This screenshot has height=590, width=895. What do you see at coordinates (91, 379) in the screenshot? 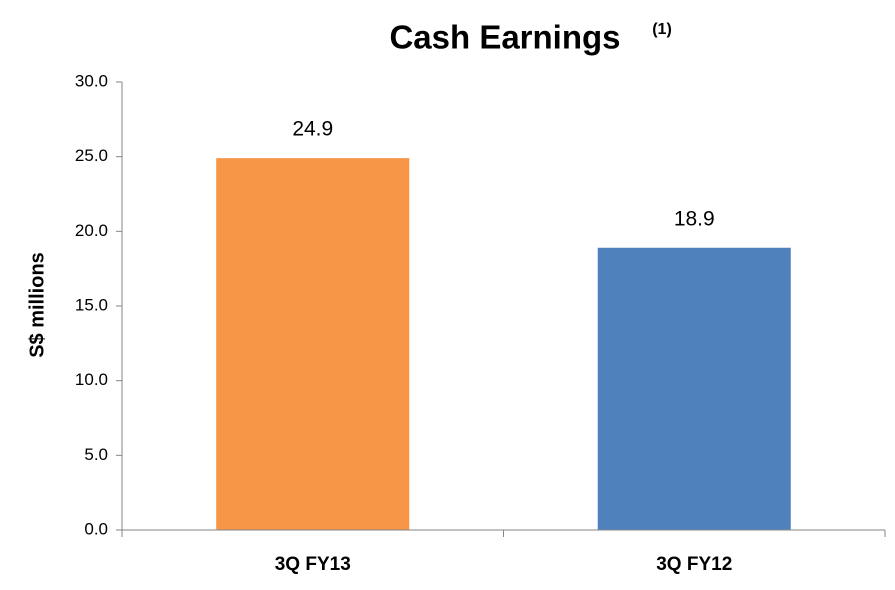
I see `y-tick-label: 10.0` at bounding box center [91, 379].